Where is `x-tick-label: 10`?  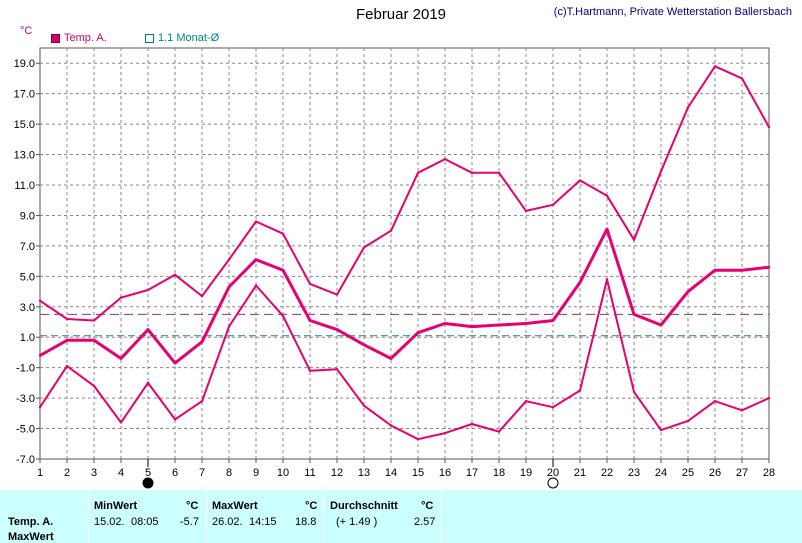 x-tick-label: 10 is located at coordinates (283, 473).